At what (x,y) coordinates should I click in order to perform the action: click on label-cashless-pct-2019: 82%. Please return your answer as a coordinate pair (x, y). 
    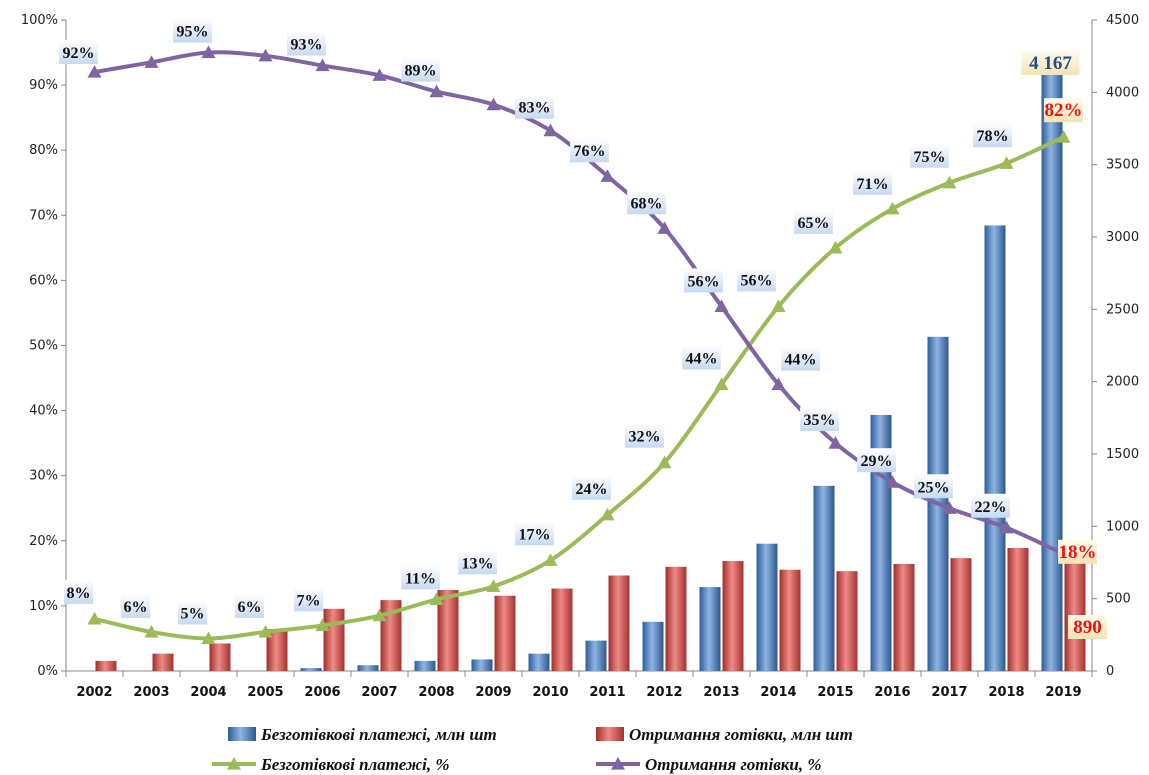
    Looking at the image, I should click on (1064, 110).